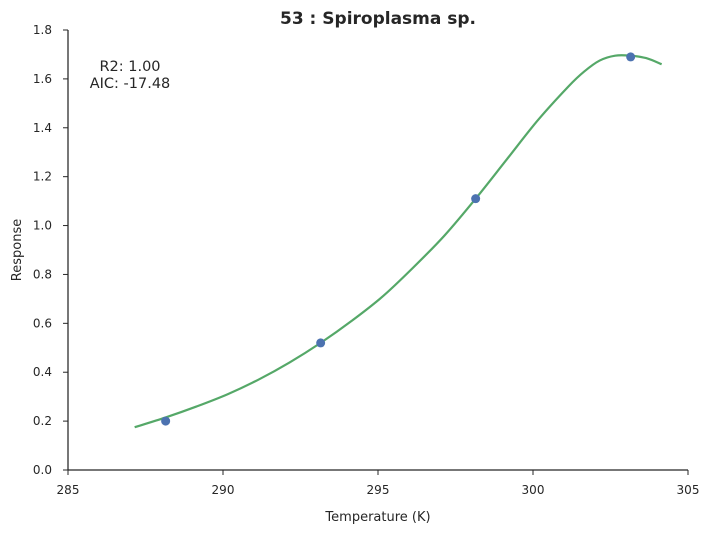 This screenshot has height=533, width=710. I want to click on annotation-aic: AIC: -17.48, so click(130, 84).